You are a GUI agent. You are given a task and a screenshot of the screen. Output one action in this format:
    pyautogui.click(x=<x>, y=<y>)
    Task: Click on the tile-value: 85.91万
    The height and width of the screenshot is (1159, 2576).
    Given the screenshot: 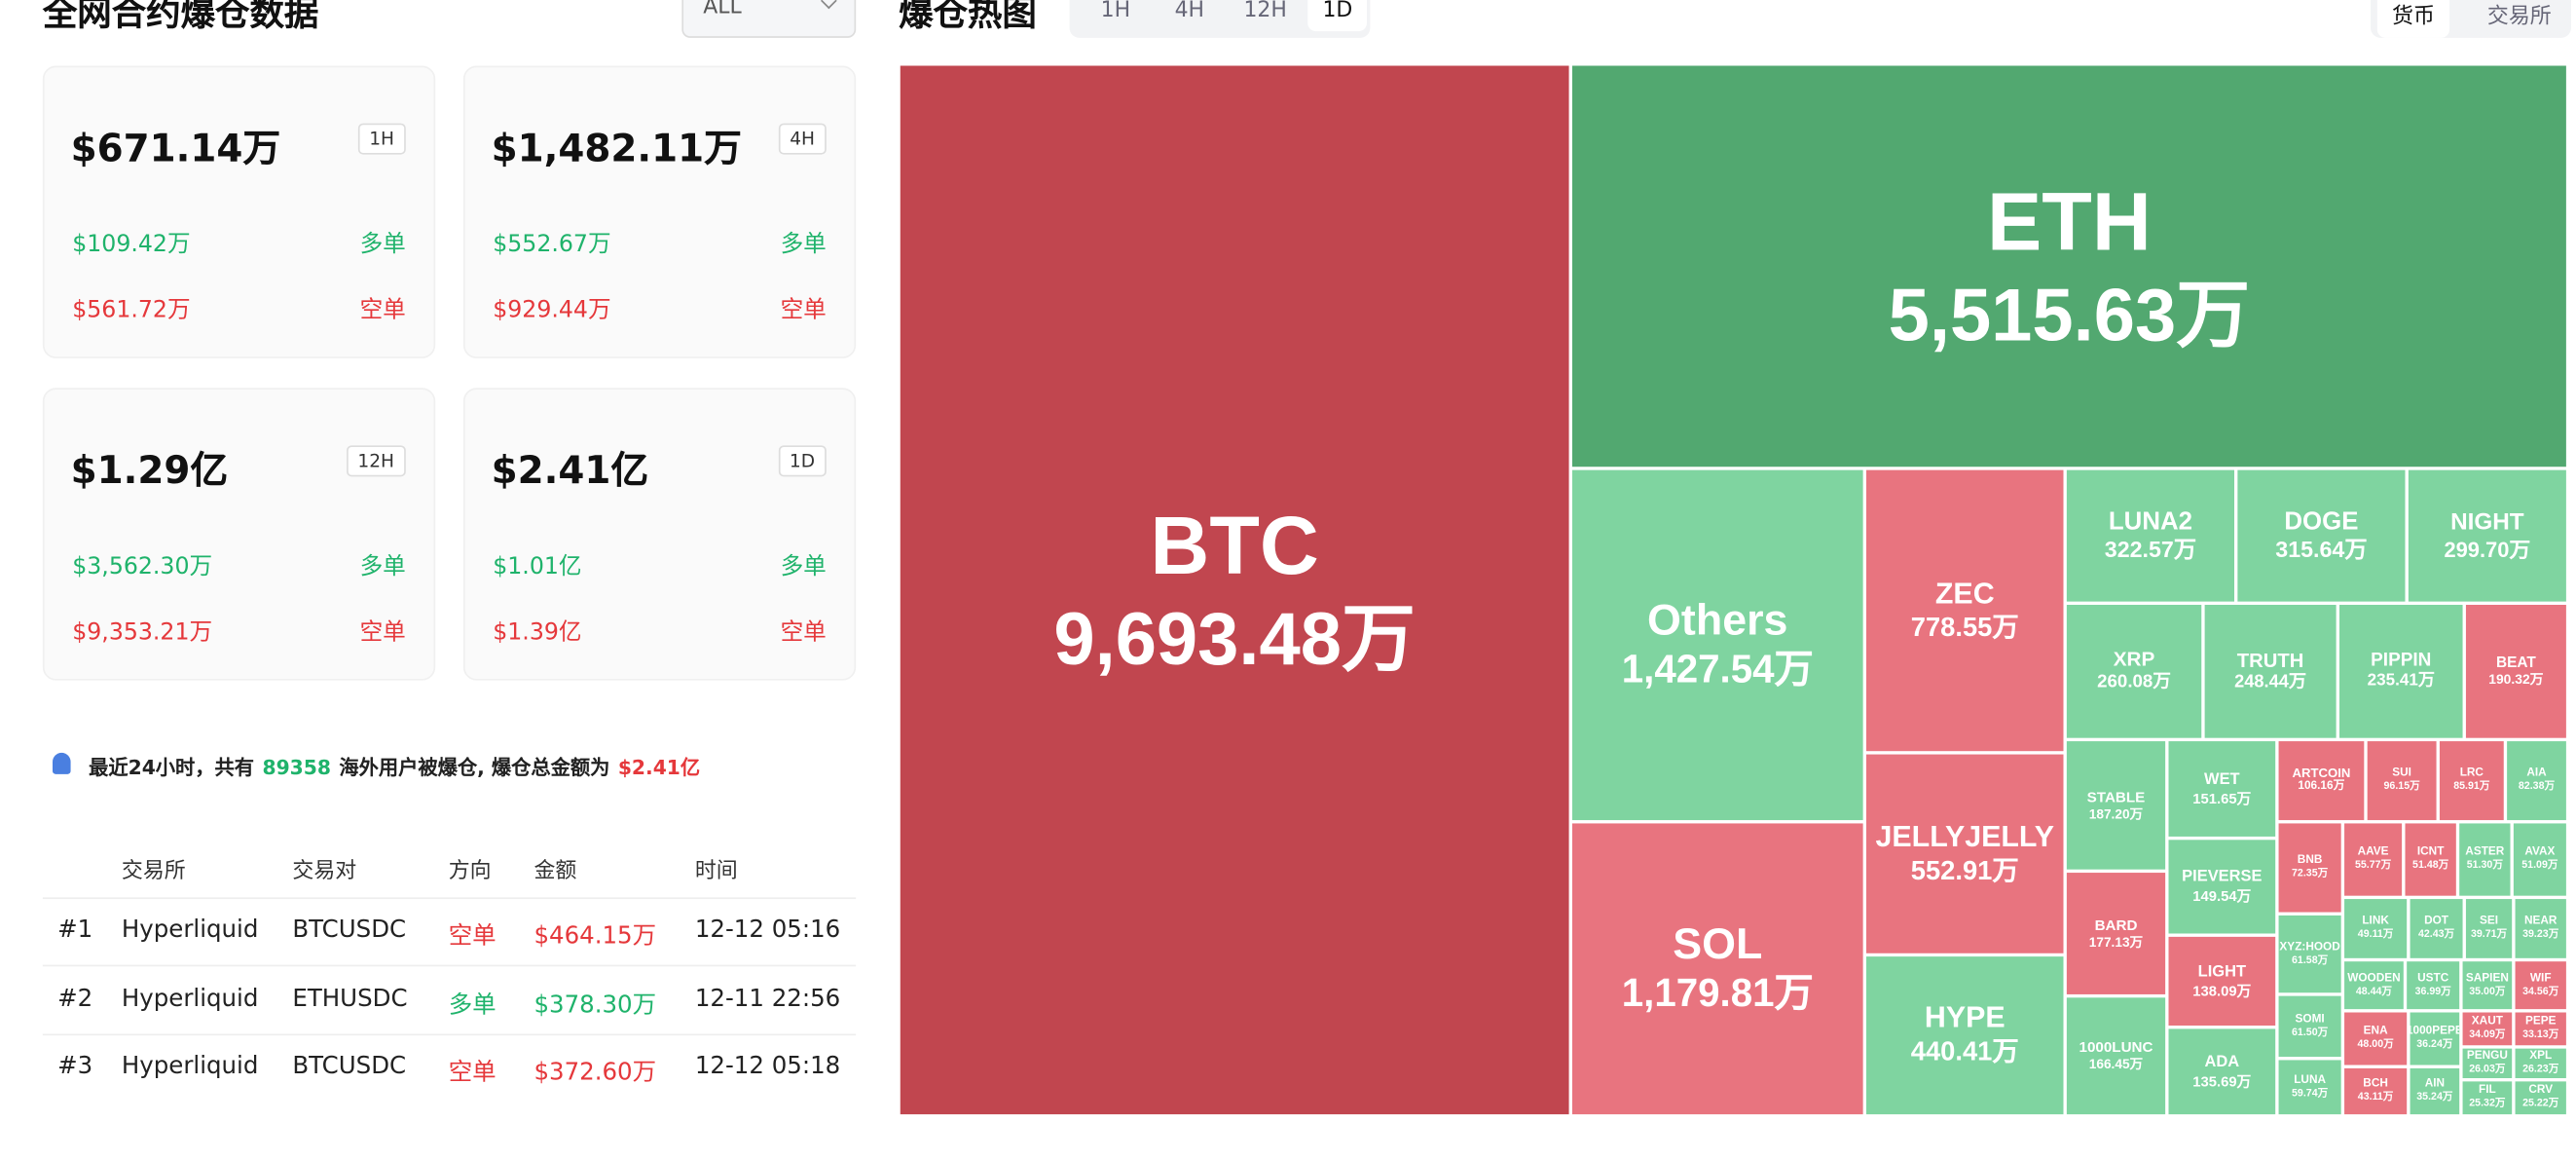 What is the action you would take?
    pyautogui.click(x=2471, y=787)
    